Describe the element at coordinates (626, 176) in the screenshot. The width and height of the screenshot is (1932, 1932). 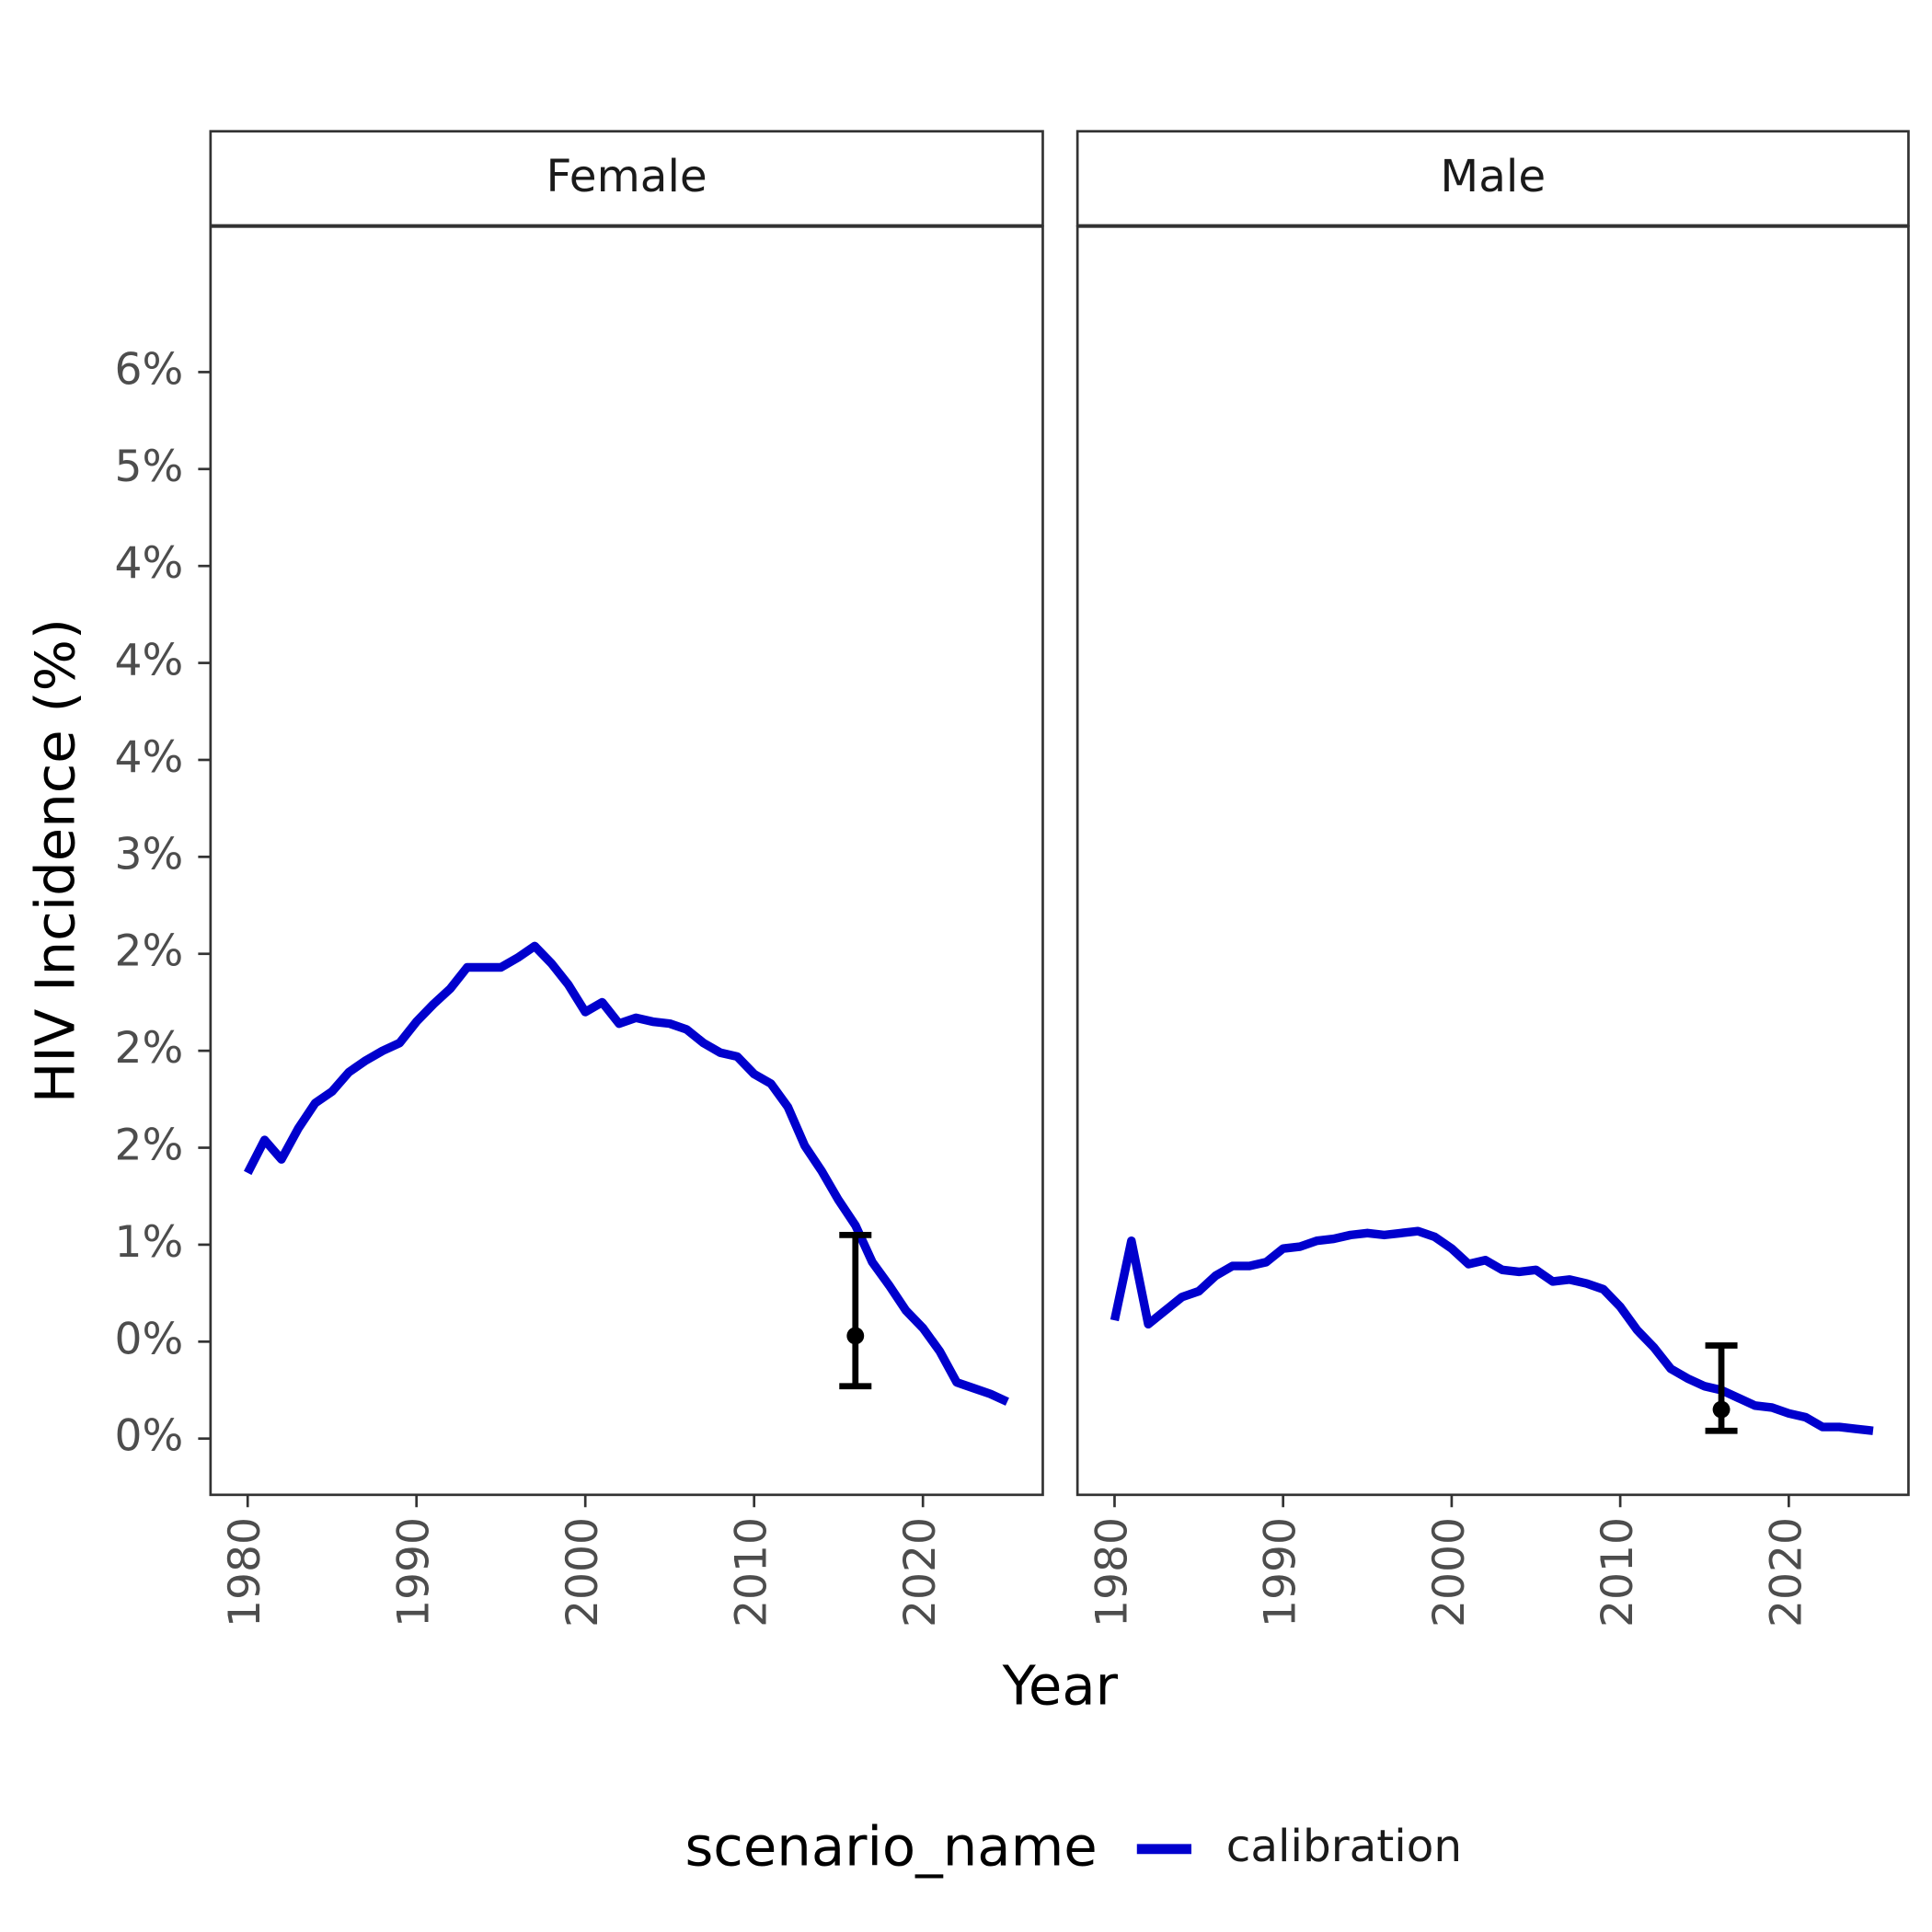
I see `strip-label: Female` at that location.